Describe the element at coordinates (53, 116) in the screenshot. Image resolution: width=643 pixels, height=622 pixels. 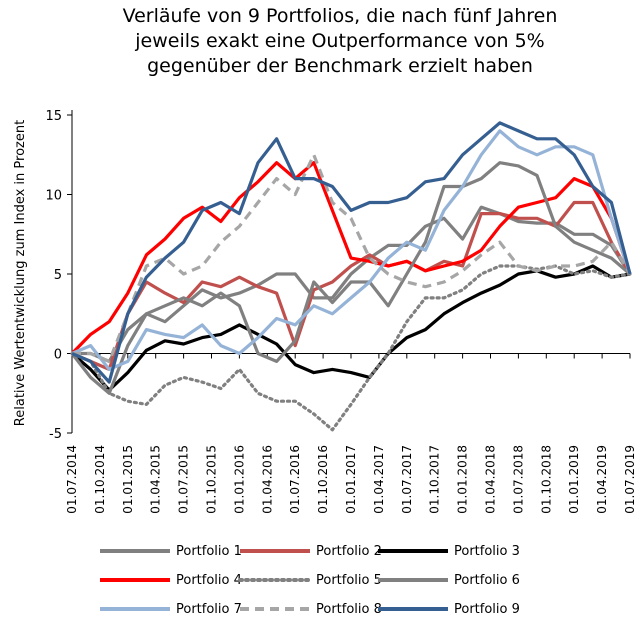
I see `y-tick-label: 15` at that location.